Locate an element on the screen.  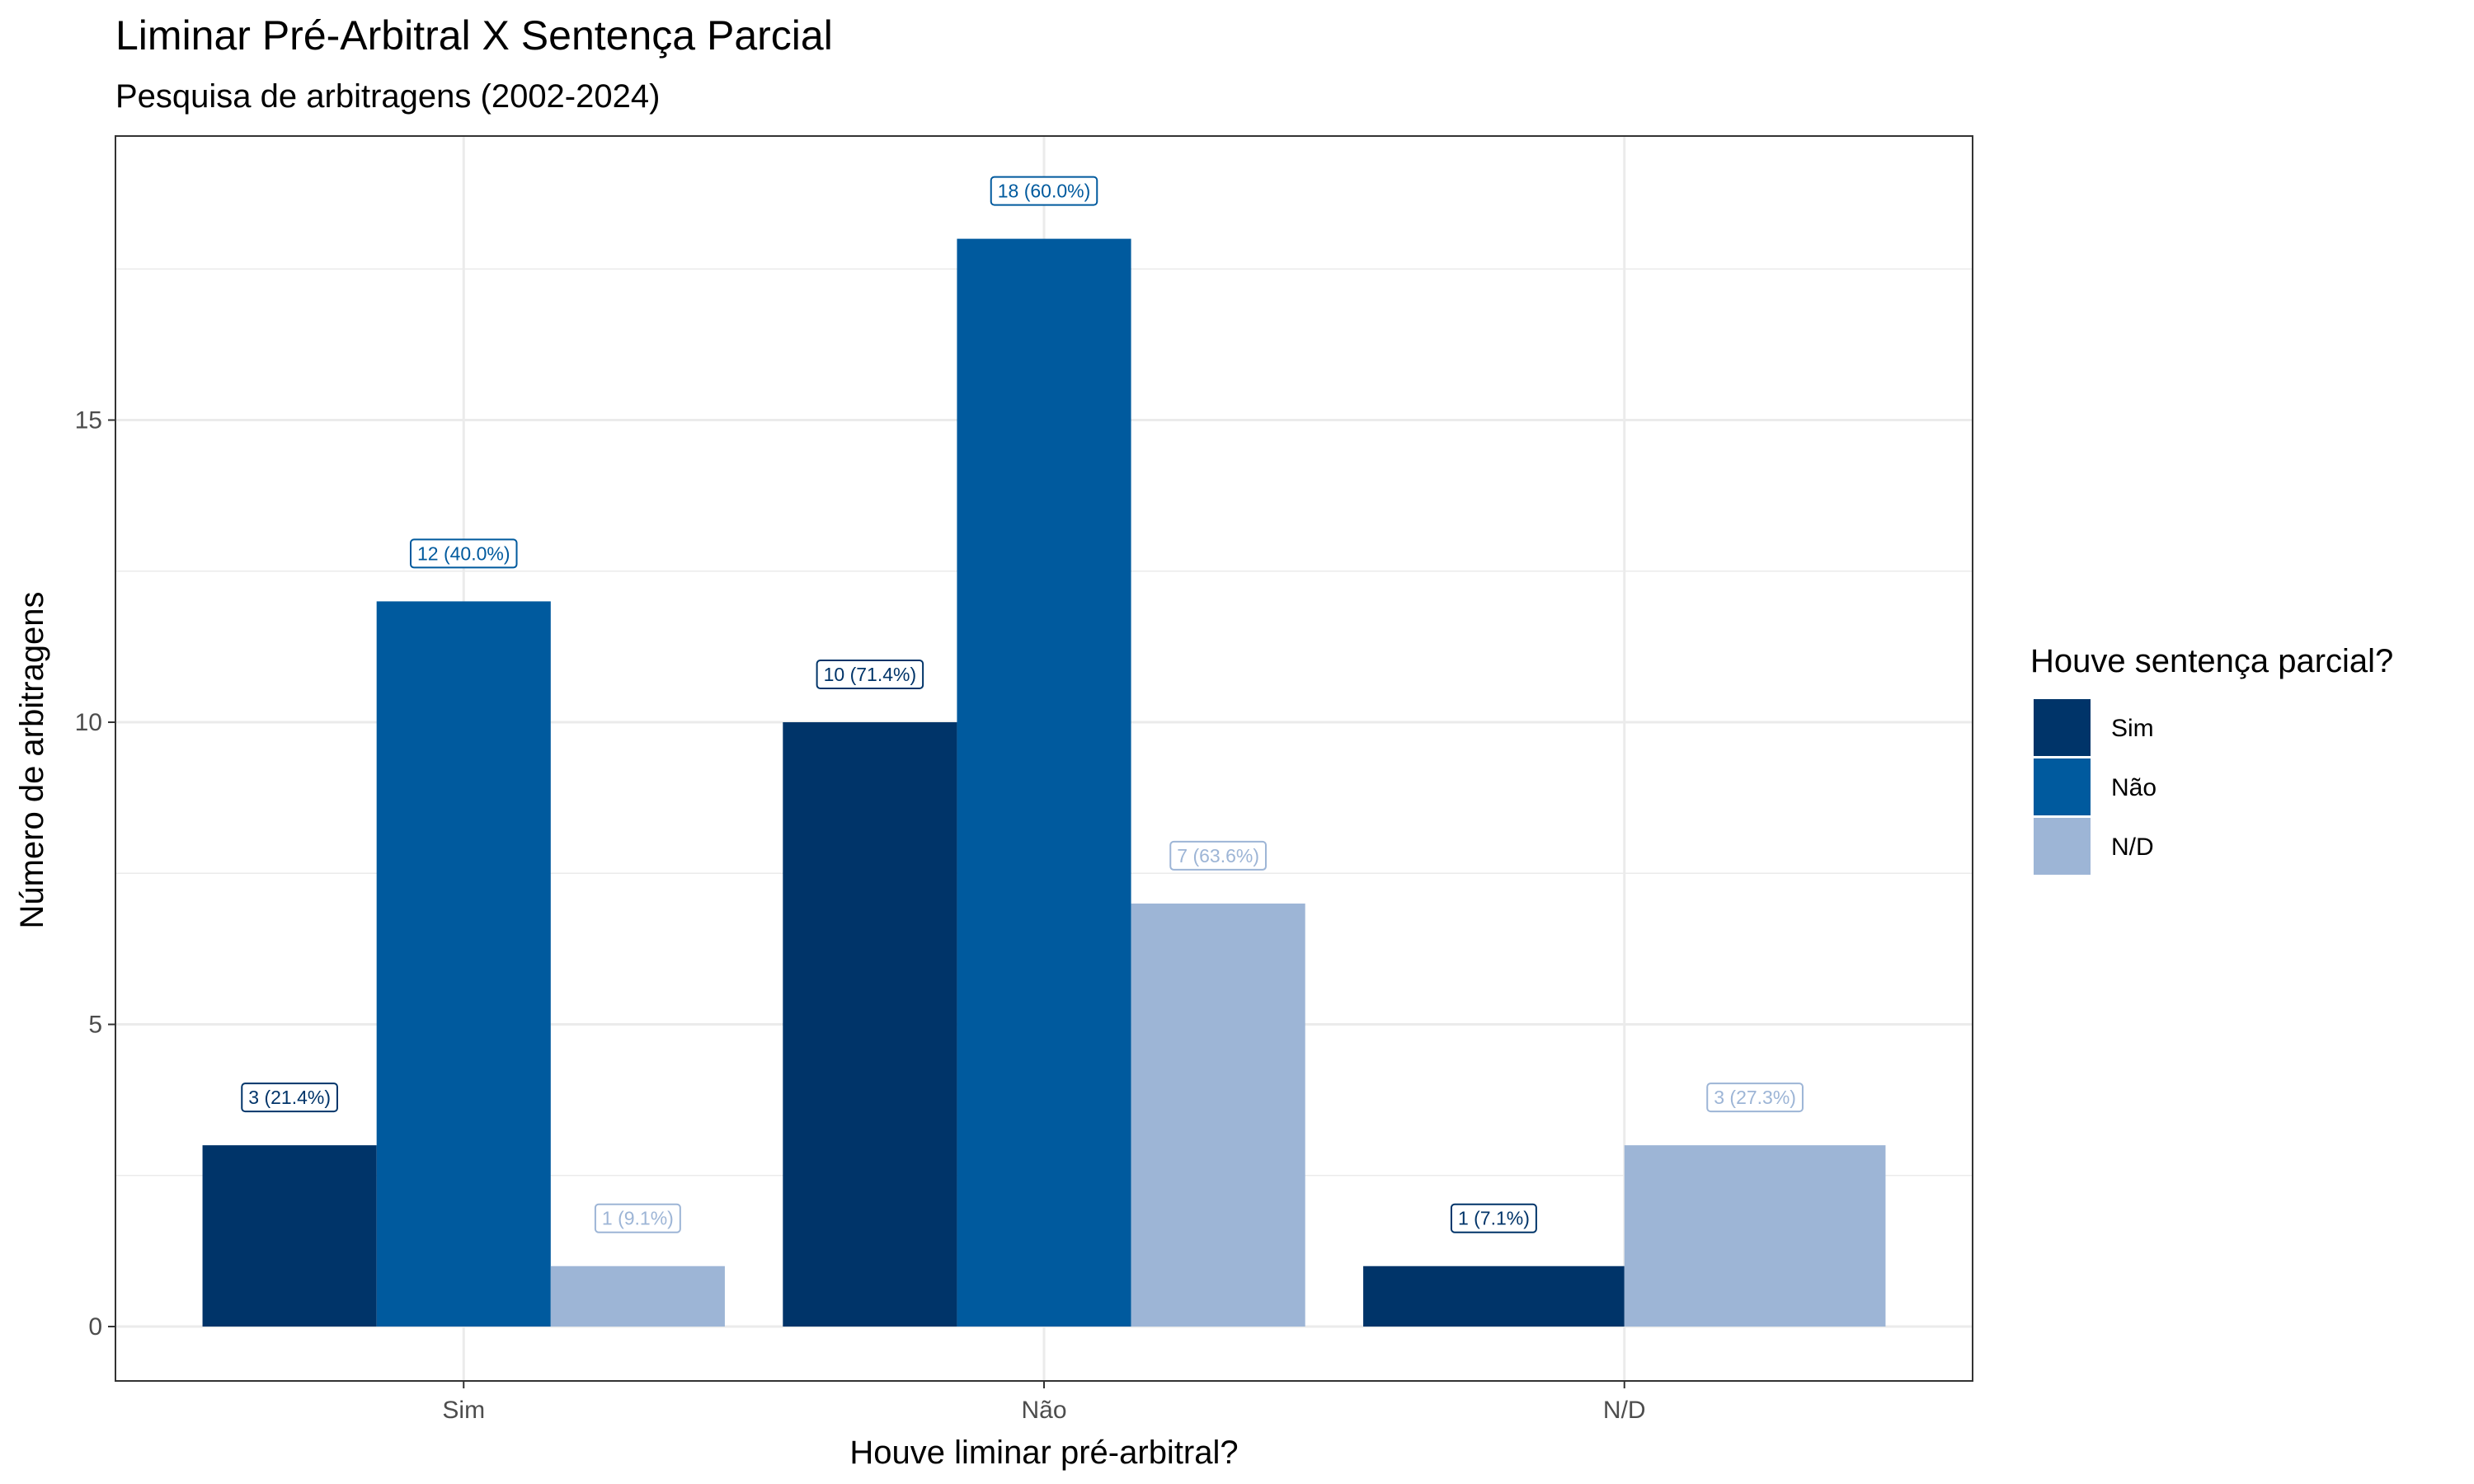
data-label-text: 18 (60.0%) is located at coordinates (1044, 191).